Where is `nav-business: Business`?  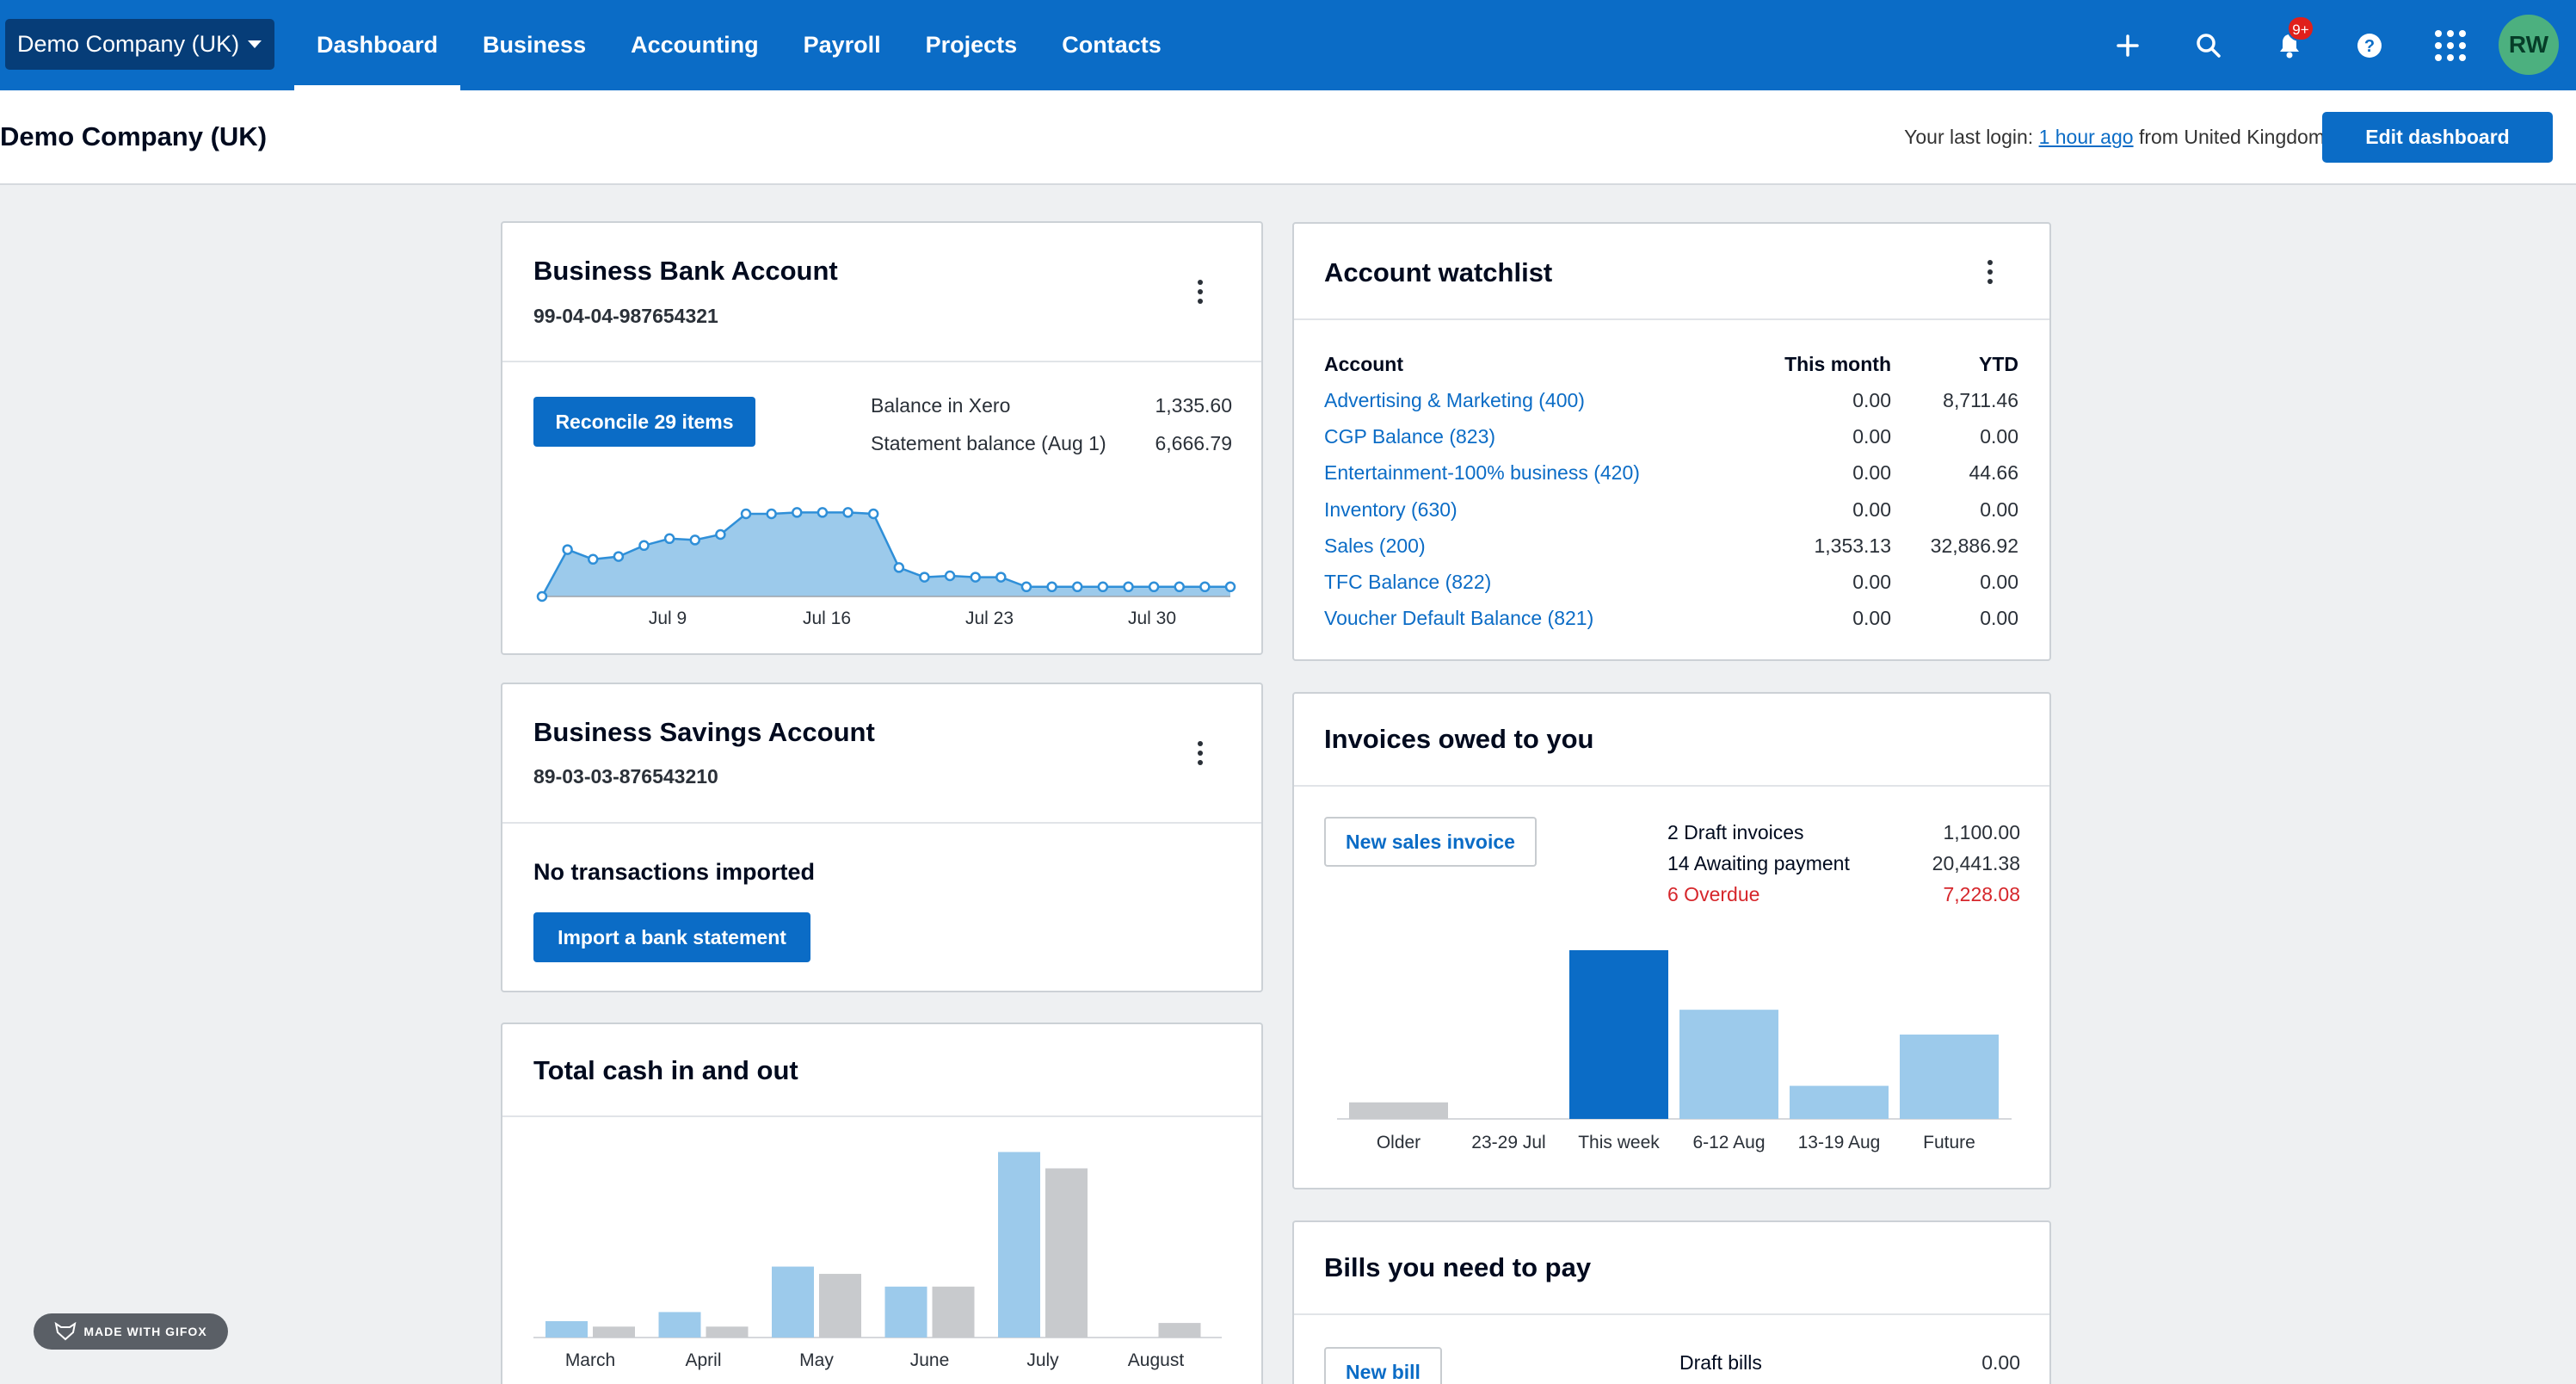
nav-business: Business is located at coordinates (535, 45).